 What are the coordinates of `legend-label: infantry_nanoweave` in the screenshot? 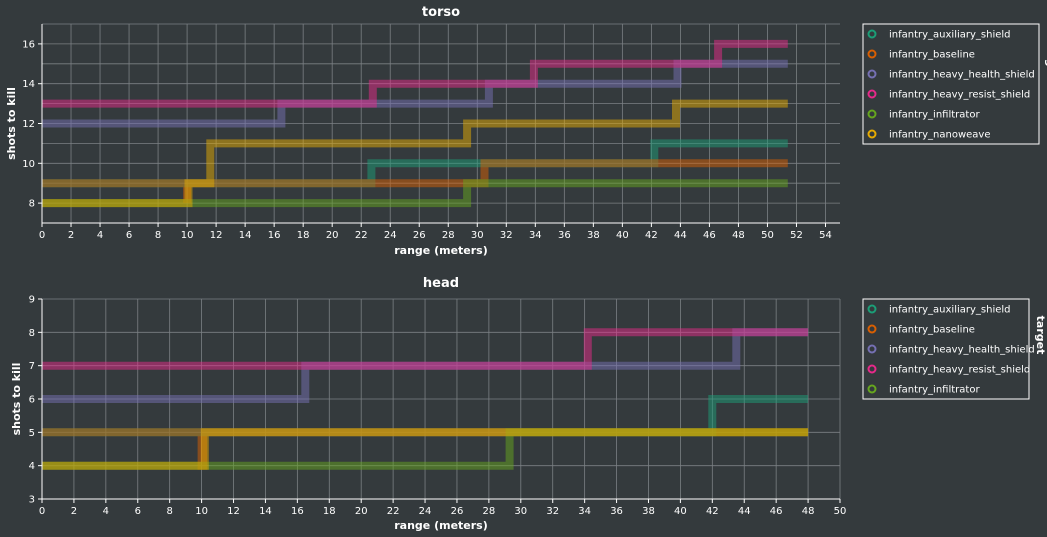 It's located at (940, 135).